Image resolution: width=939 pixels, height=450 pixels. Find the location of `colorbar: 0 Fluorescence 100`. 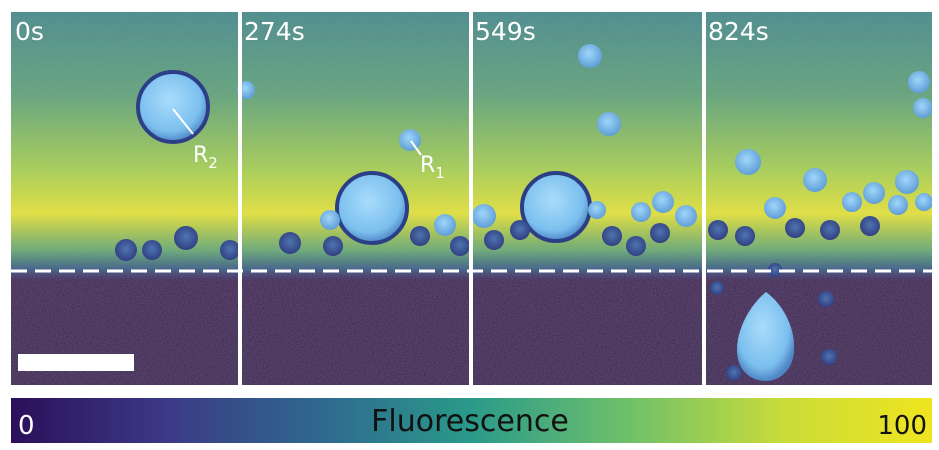

colorbar: 0 Fluorescence 100 is located at coordinates (471, 420).